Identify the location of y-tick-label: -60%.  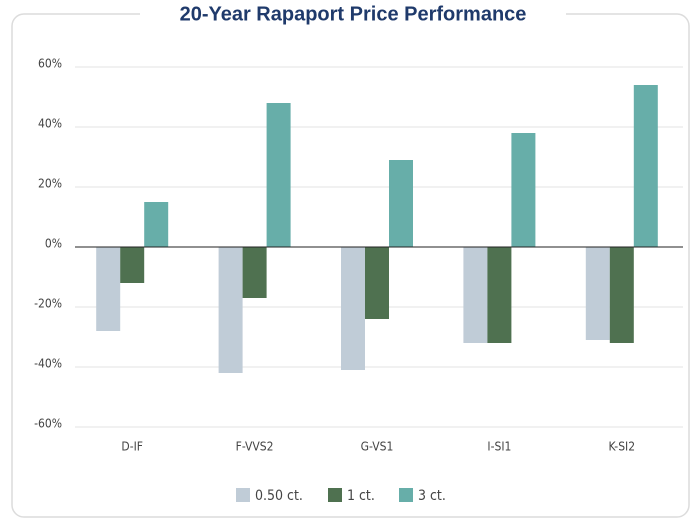
(48, 424).